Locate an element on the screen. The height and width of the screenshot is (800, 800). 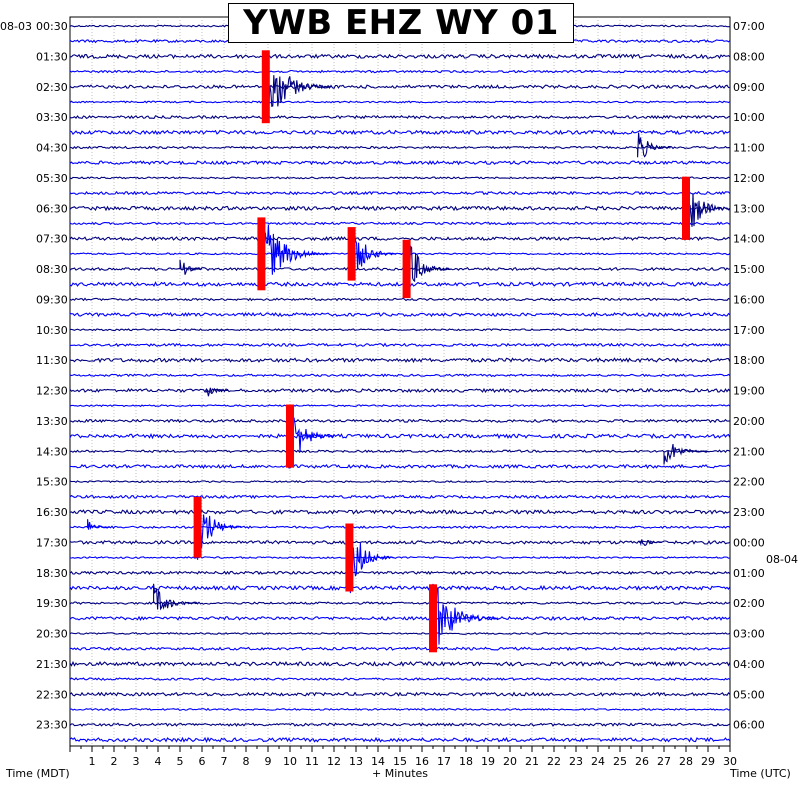
left-hour-label: 17:30 is located at coordinates (52, 542).